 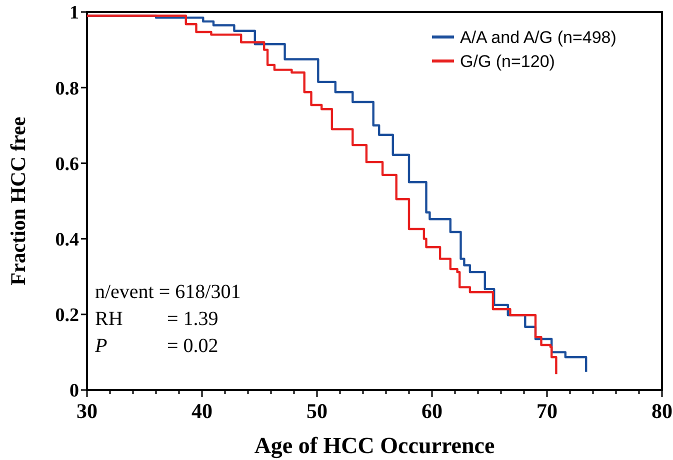 I want to click on y-tick-label: 0.8, so click(x=67, y=89).